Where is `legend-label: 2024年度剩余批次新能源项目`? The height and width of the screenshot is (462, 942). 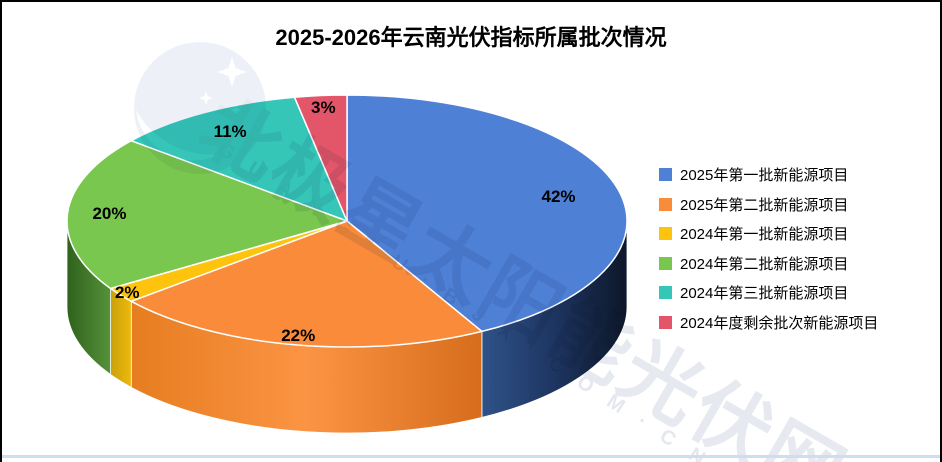
legend-label: 2024年度剩余批次新能源项目 is located at coordinates (779, 323).